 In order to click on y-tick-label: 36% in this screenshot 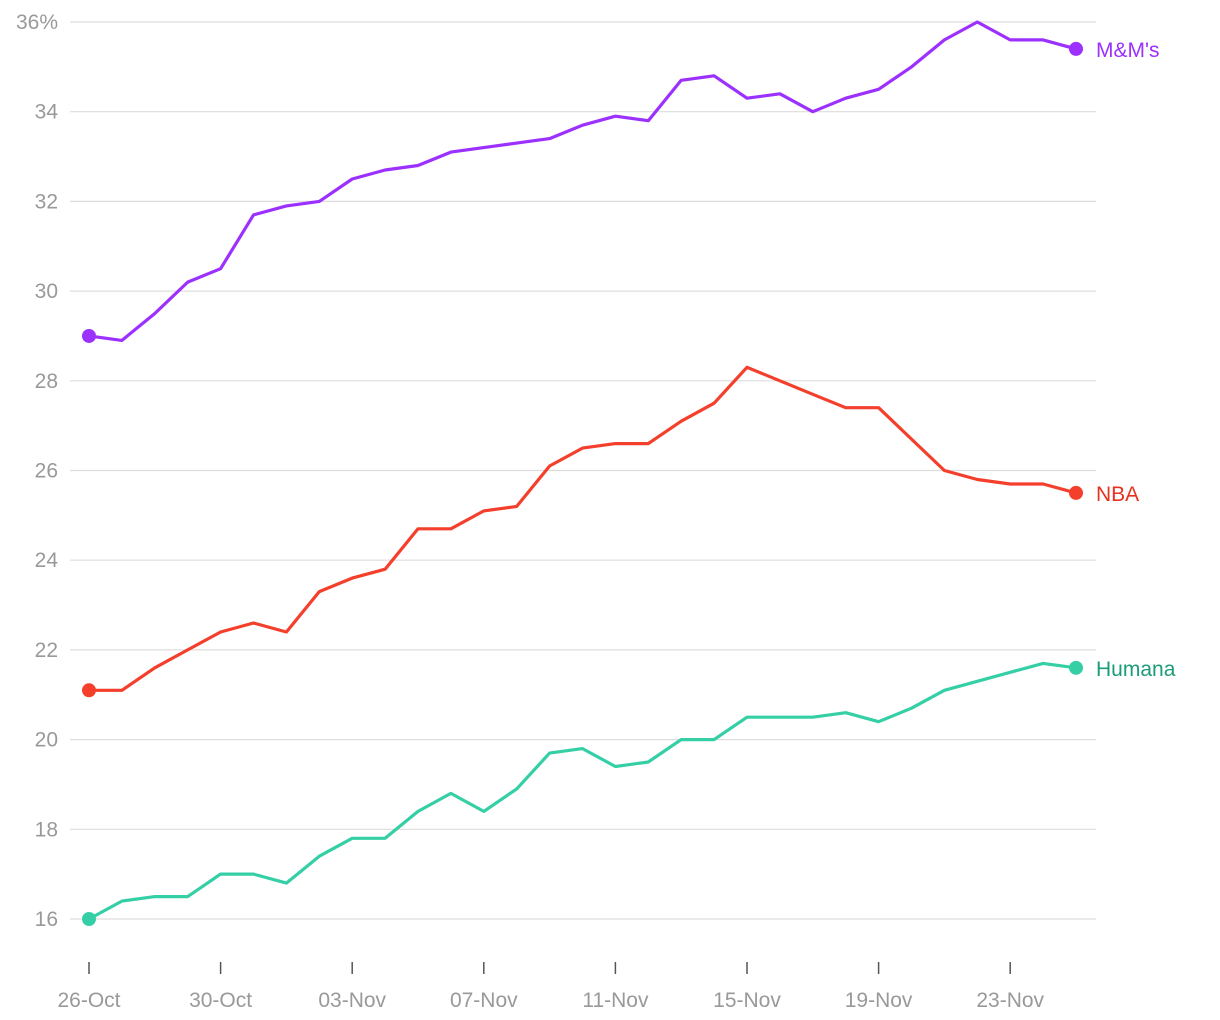, I will do `click(37, 22)`.